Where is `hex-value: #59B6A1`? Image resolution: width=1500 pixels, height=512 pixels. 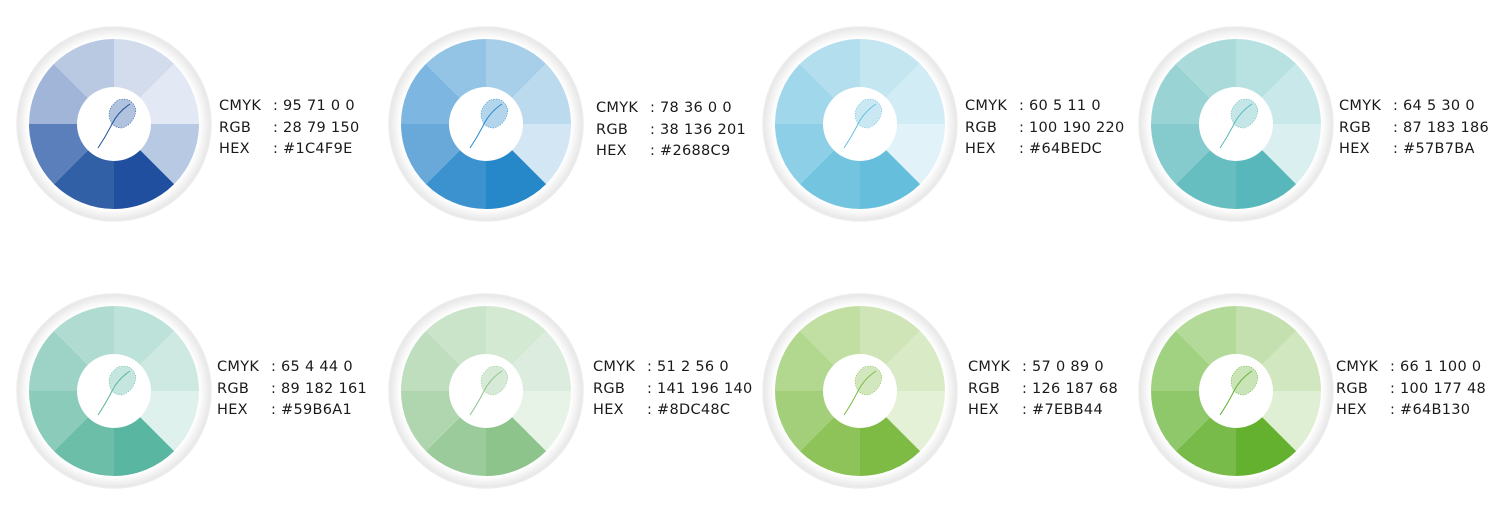
hex-value: #59B6A1 is located at coordinates (317, 410).